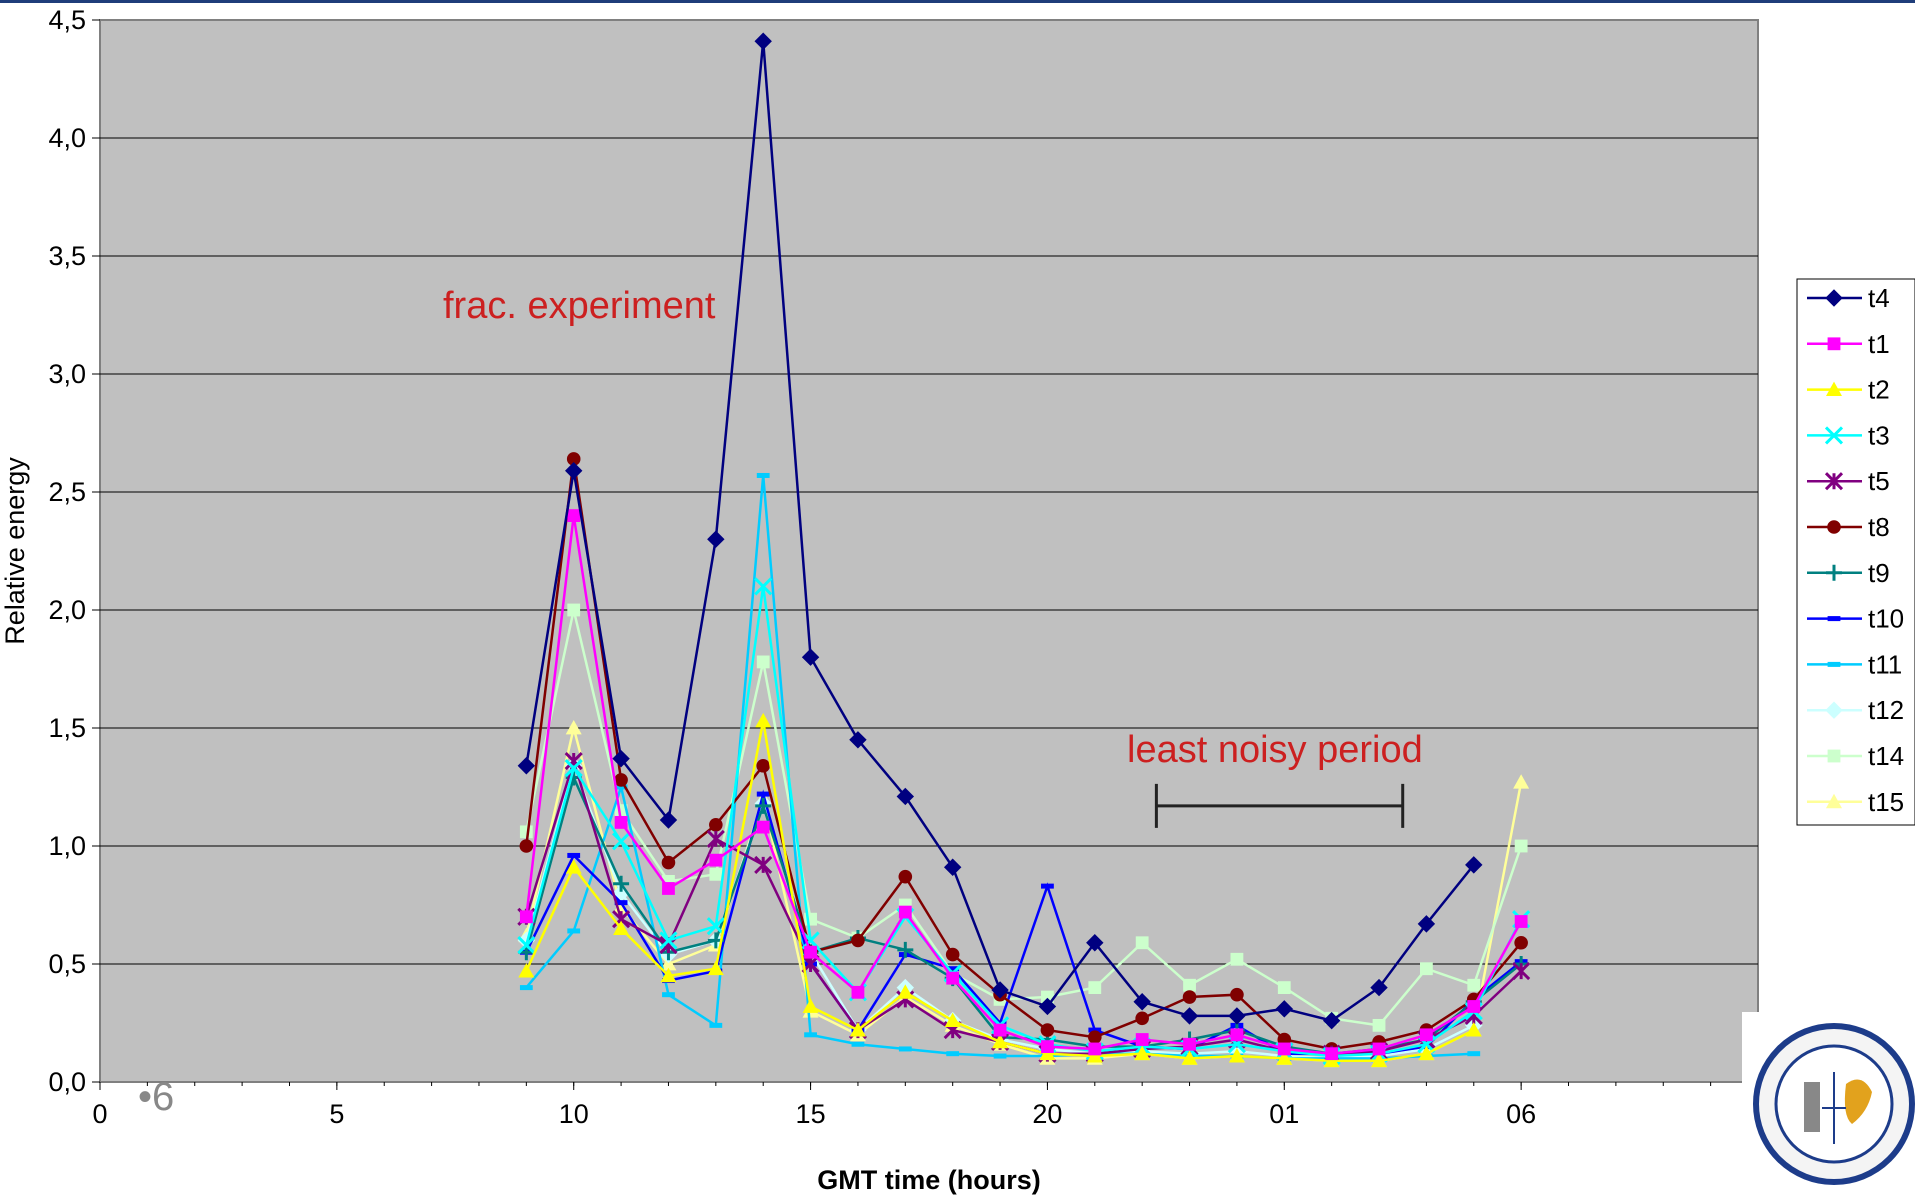 The width and height of the screenshot is (1915, 1201). What do you see at coordinates (67, 374) in the screenshot?
I see `y-tick-label: 3,0` at bounding box center [67, 374].